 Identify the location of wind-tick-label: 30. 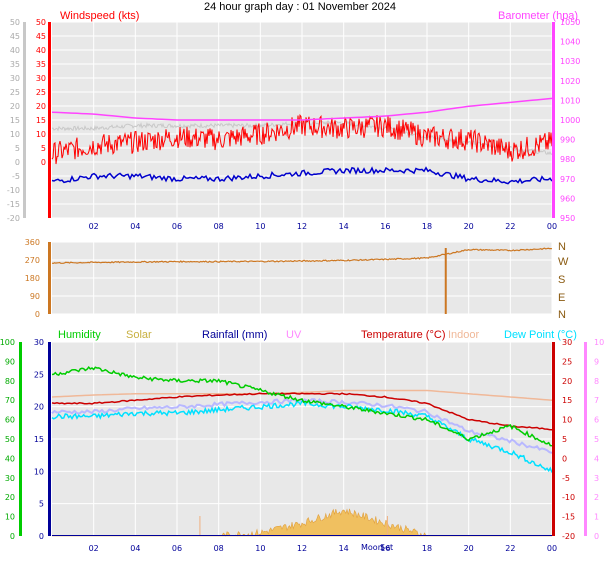
(41, 78).